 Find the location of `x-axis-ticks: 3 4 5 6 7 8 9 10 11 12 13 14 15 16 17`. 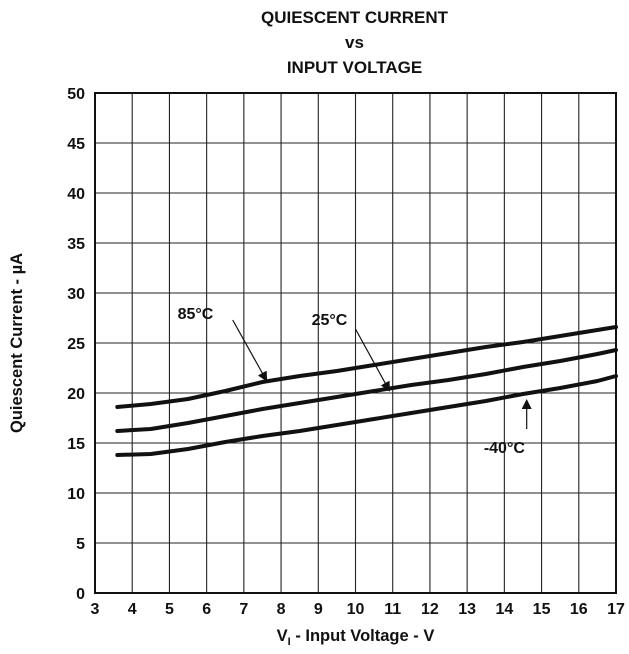

x-axis-ticks: 3 4 5 6 7 8 9 10 11 12 13 14 15 16 17 is located at coordinates (358, 609).